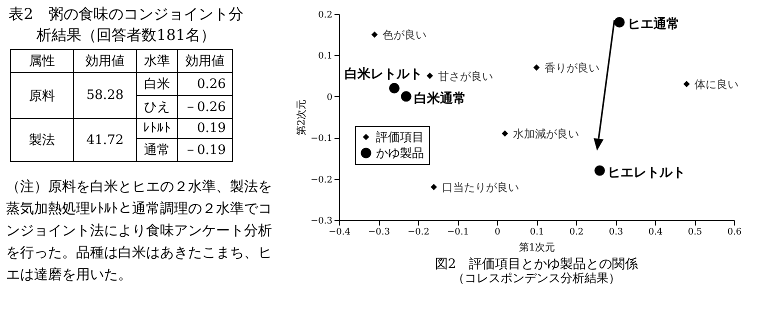 The width and height of the screenshot is (757, 326). What do you see at coordinates (440, 98) in the screenshot?
I see `annotation: 白米通常` at bounding box center [440, 98].